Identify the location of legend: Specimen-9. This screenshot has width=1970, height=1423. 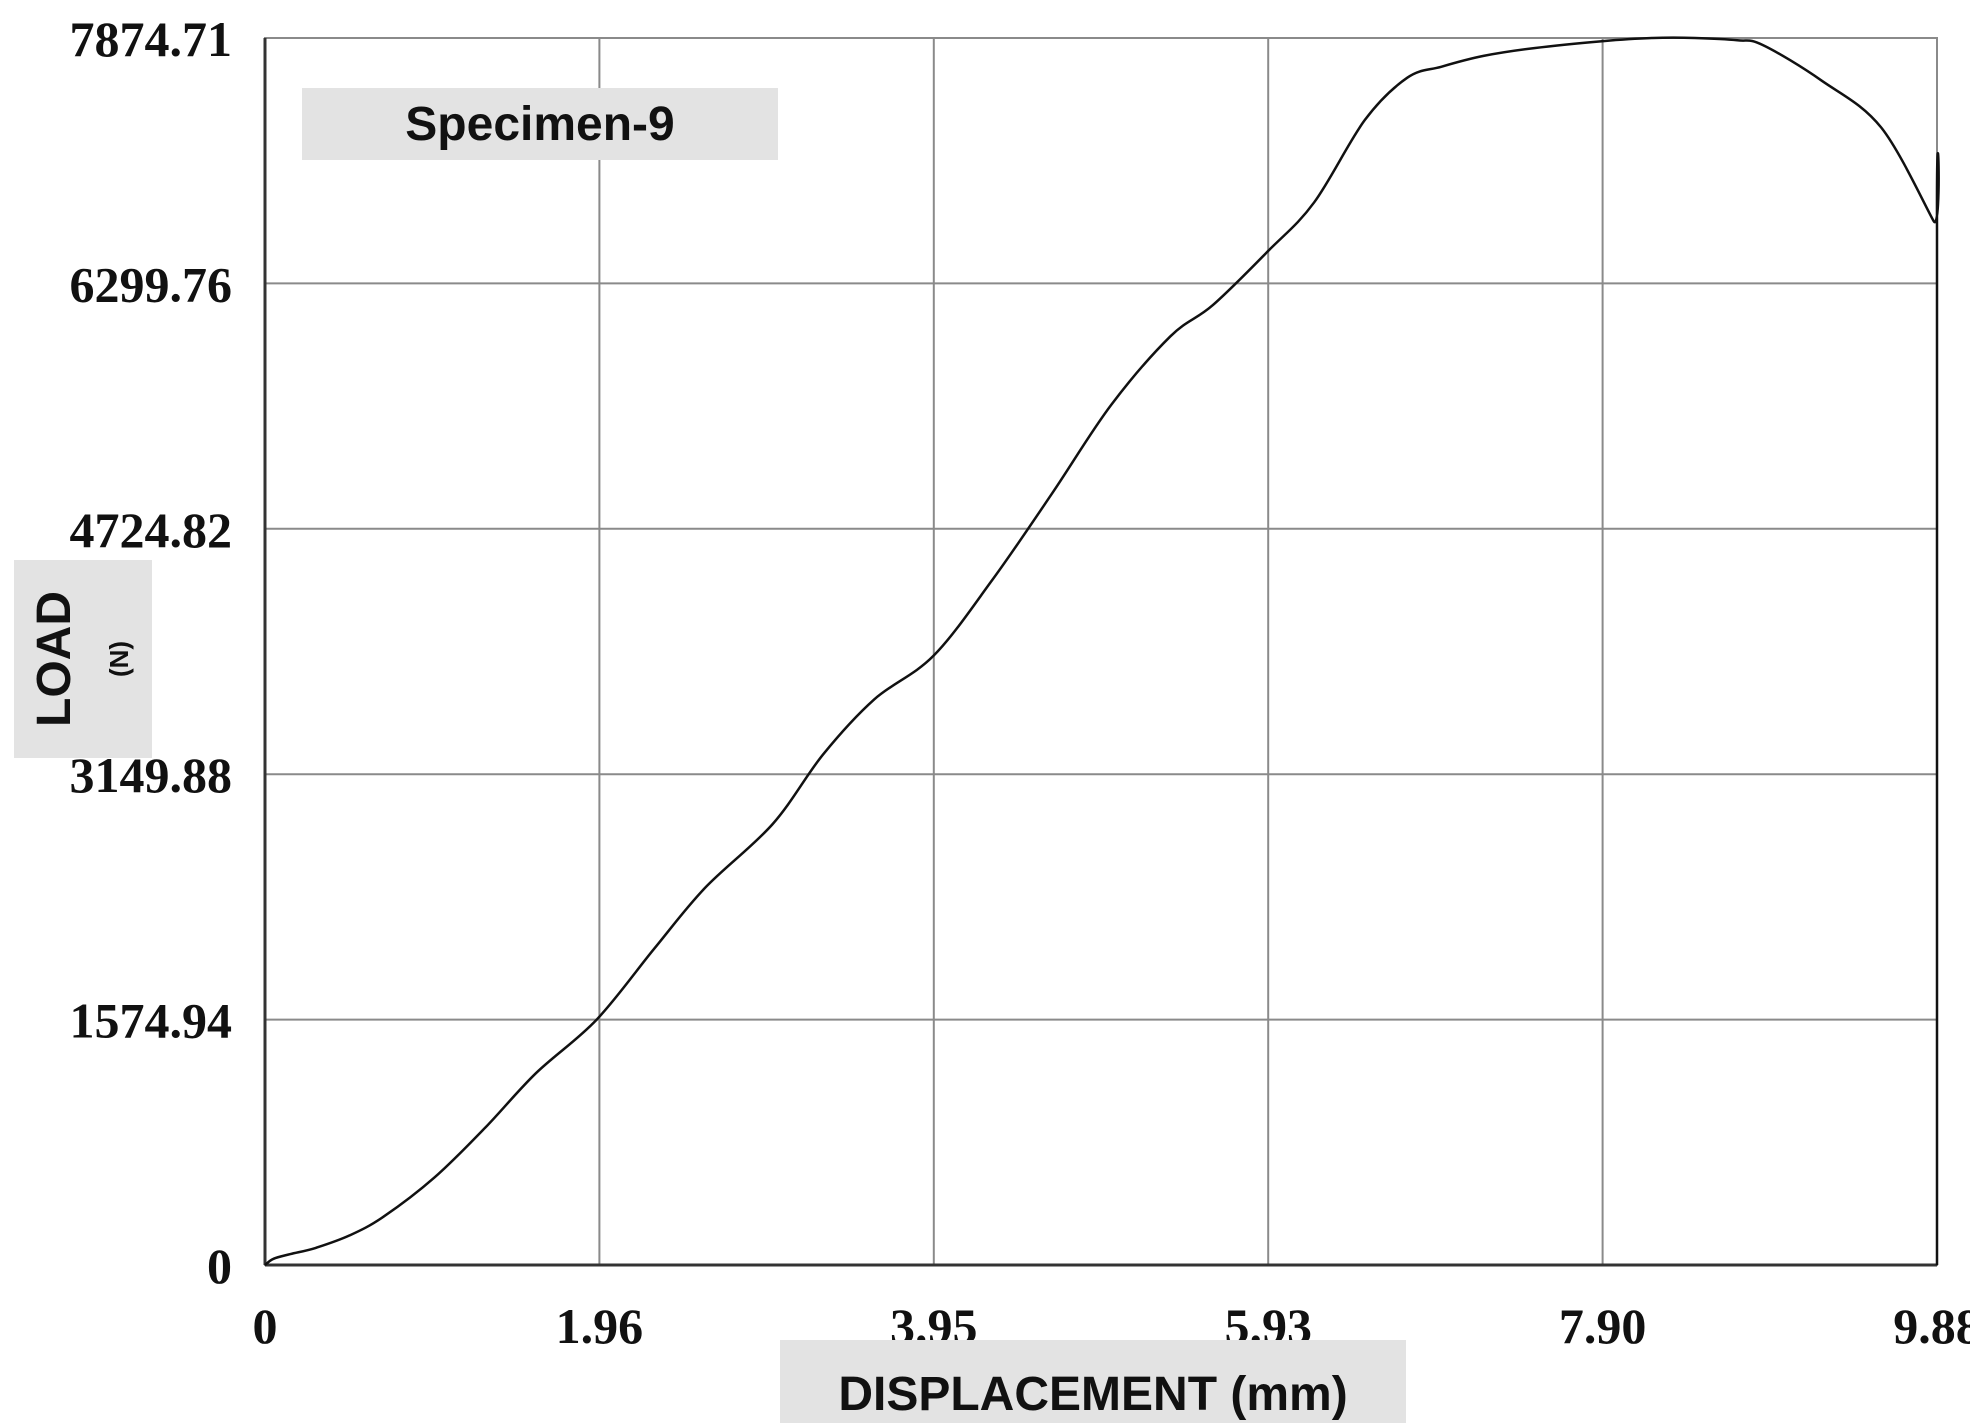
(540, 124).